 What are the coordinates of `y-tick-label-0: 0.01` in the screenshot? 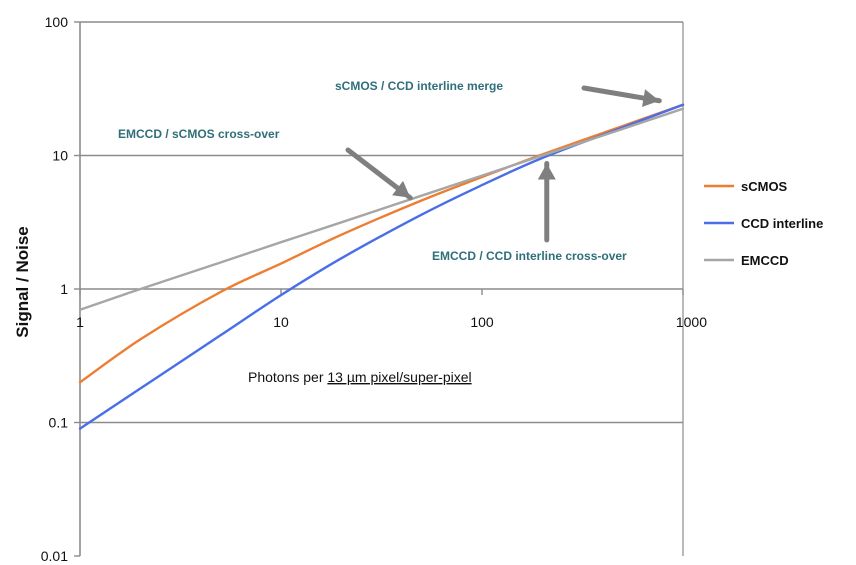 It's located at (54, 556).